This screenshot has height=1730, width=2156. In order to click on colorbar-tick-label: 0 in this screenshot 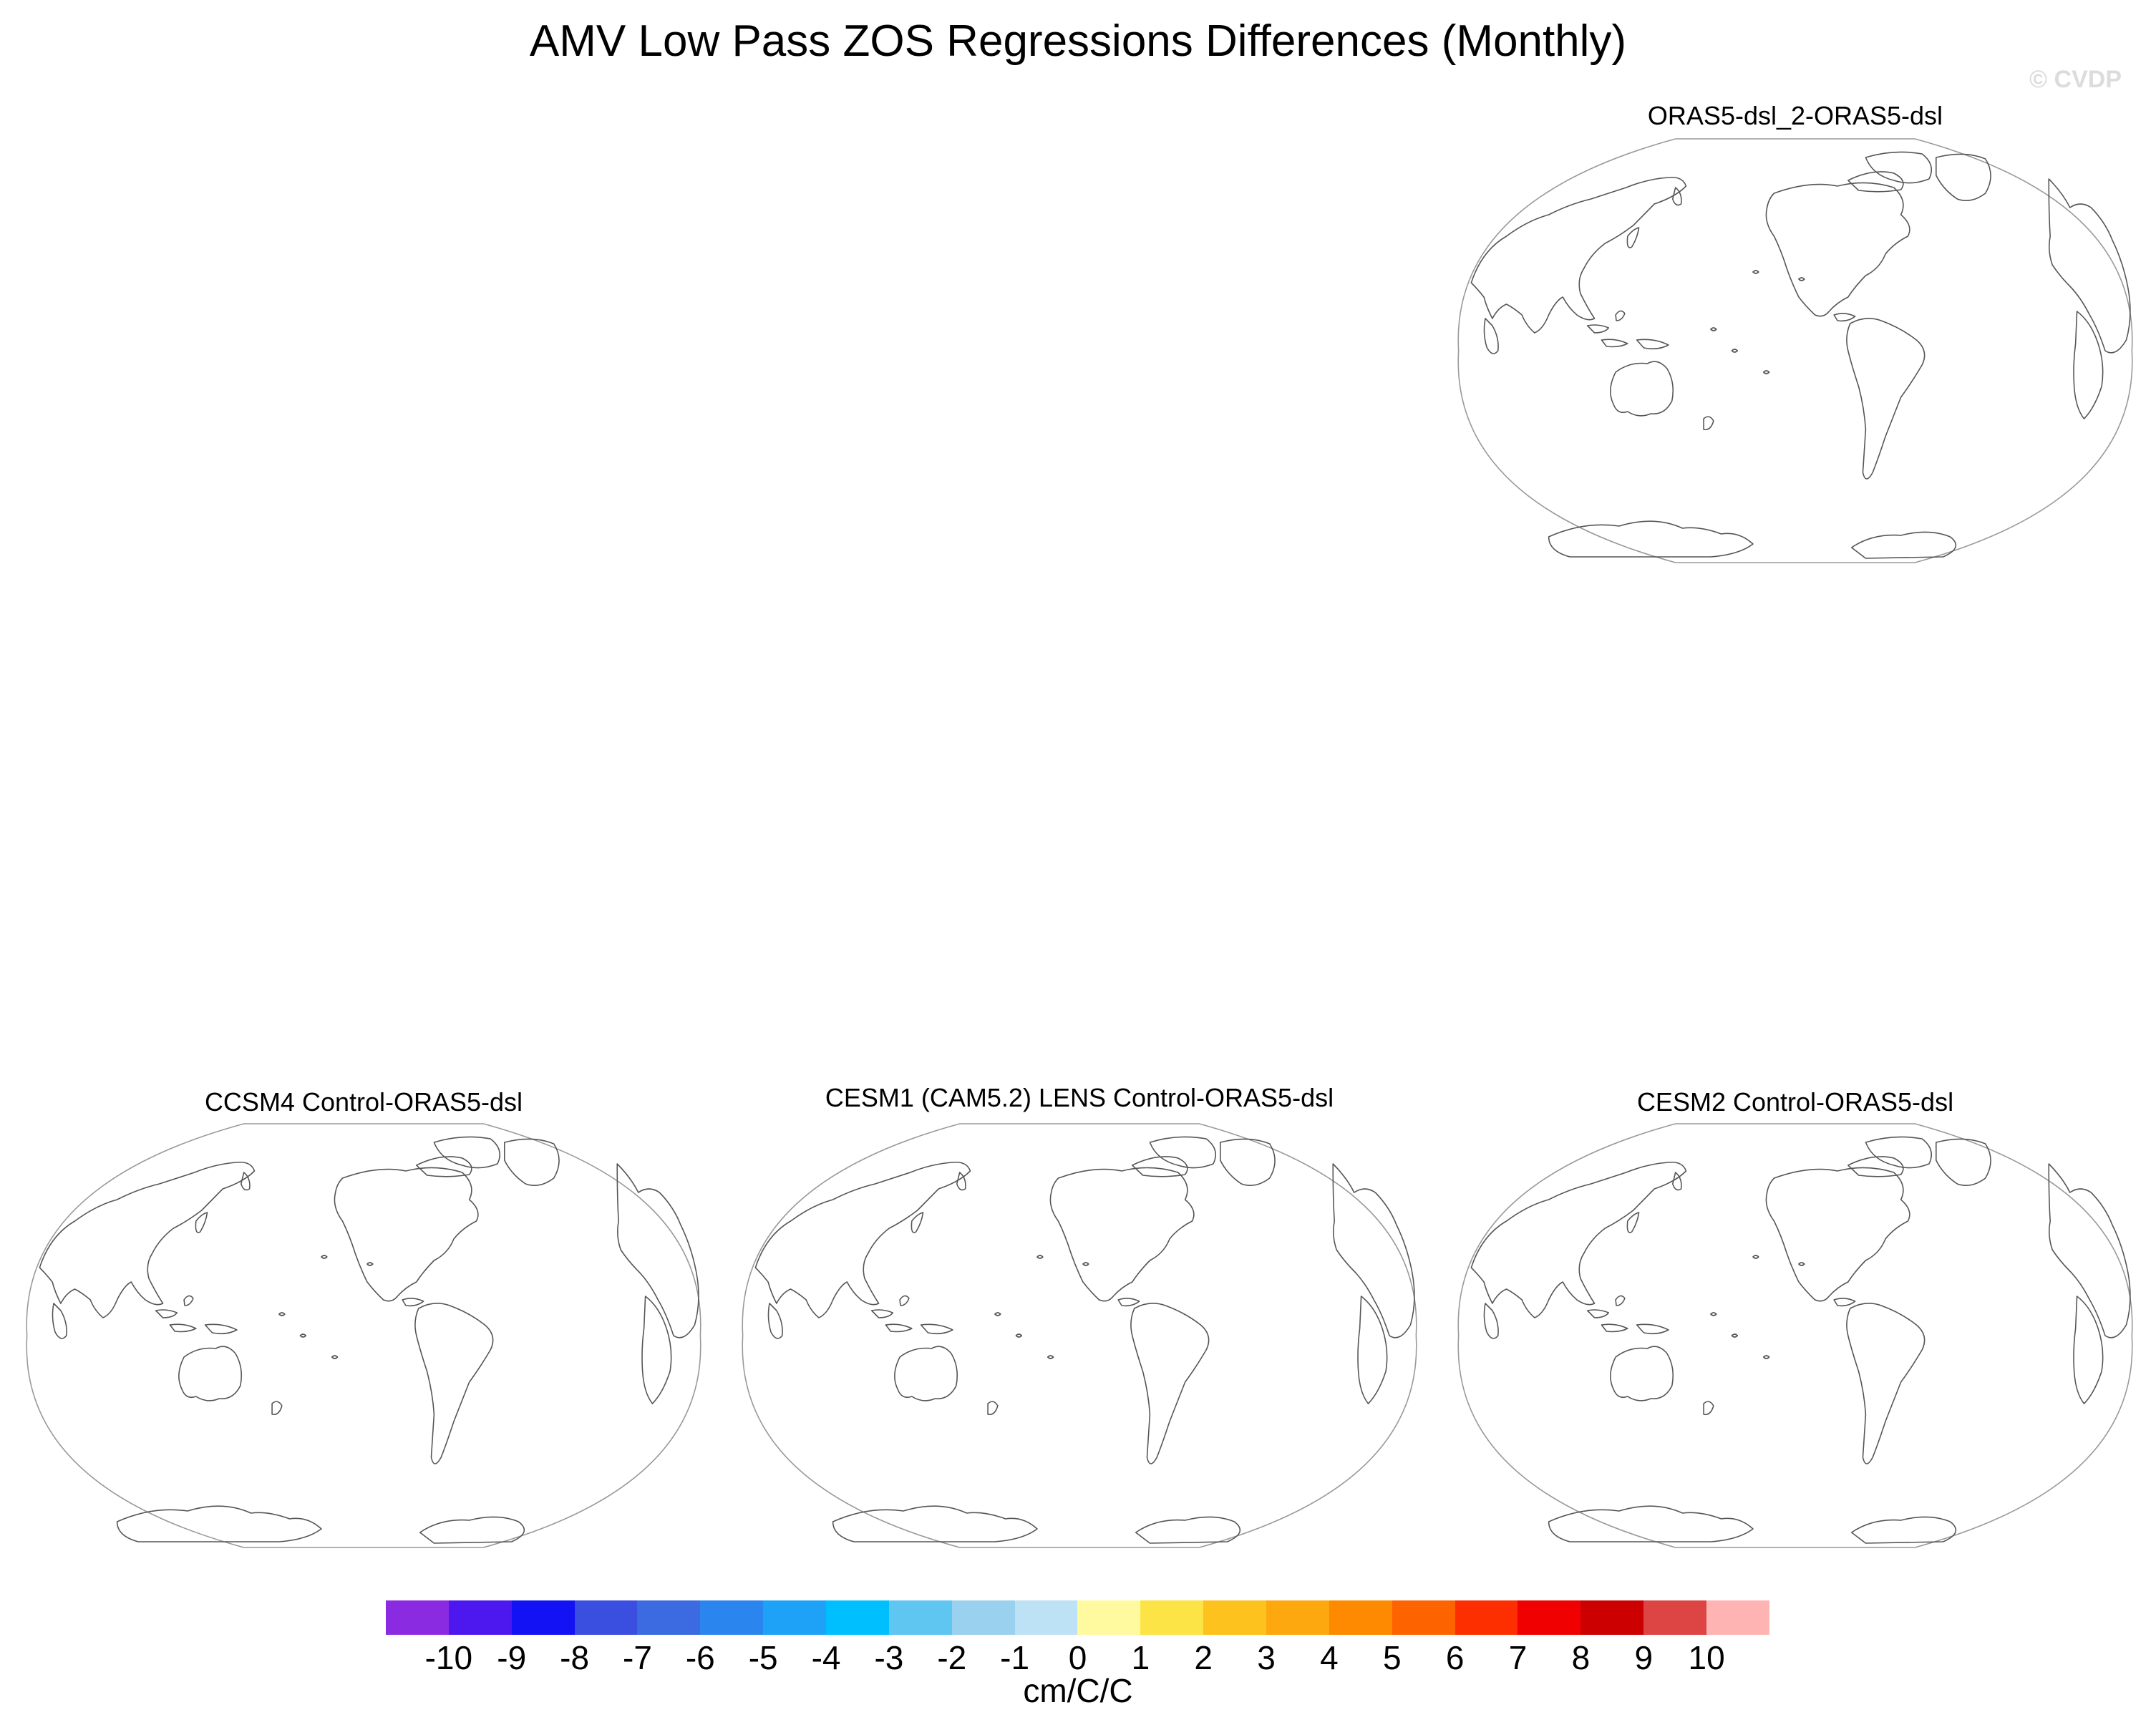, I will do `click(1077, 1657)`.